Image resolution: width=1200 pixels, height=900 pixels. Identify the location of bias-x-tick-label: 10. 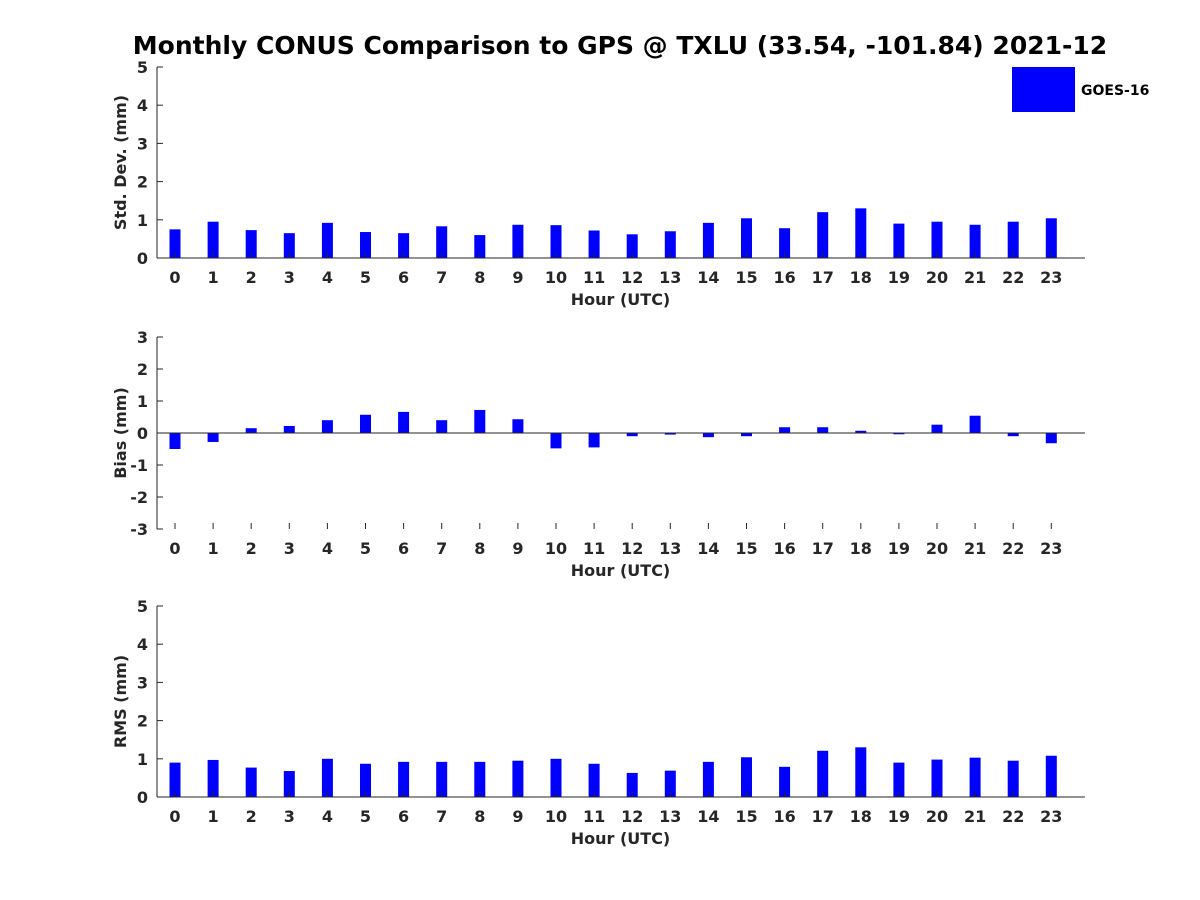
(556, 548).